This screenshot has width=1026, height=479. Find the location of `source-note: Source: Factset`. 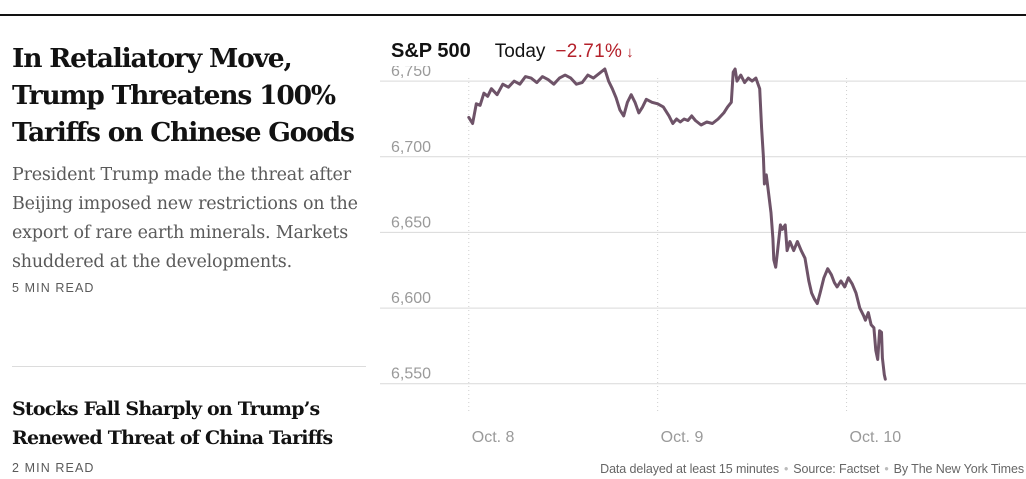

source-note: Source: Factset is located at coordinates (836, 469).